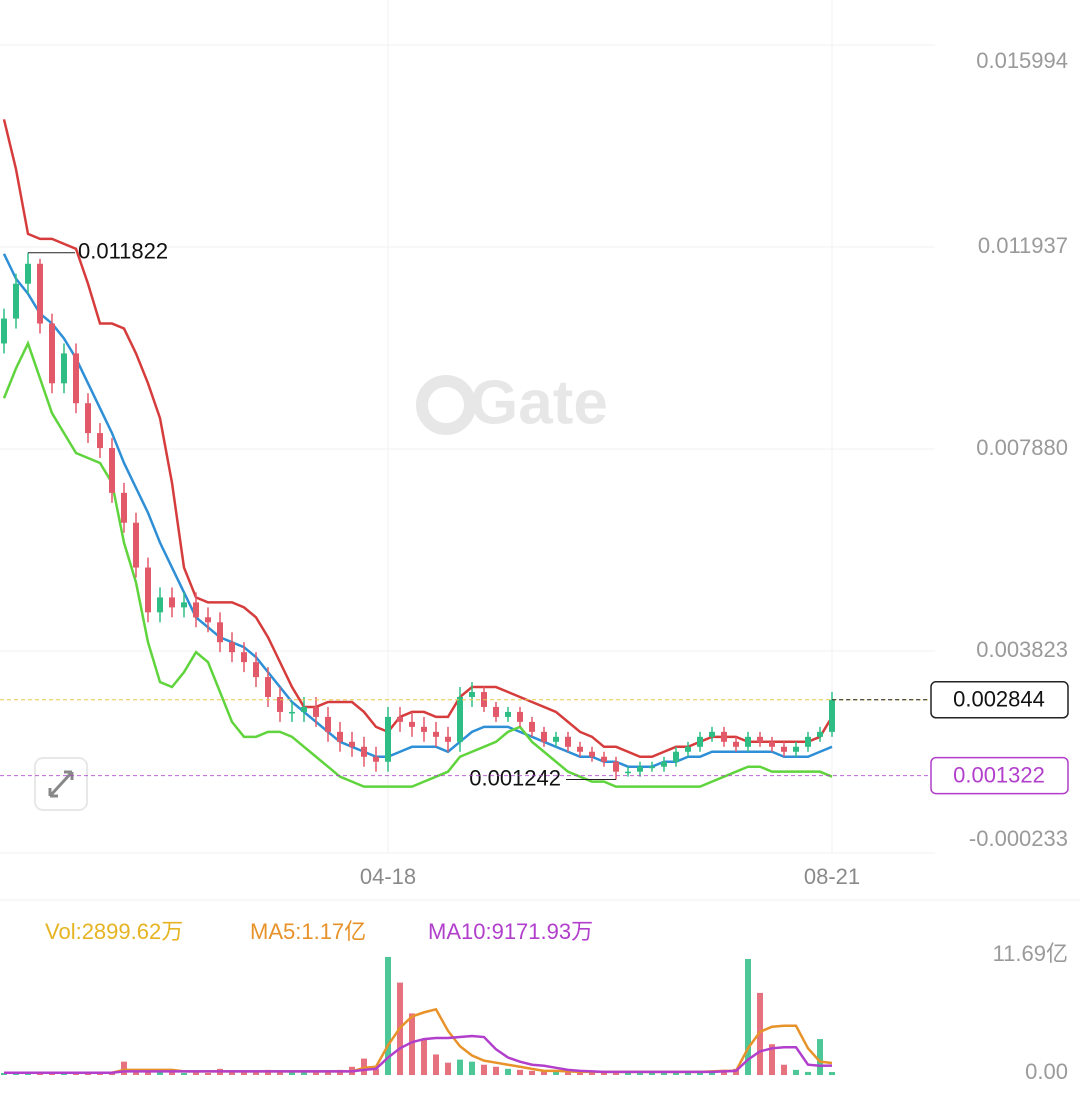  Describe the element at coordinates (515, 777) in the screenshot. I see `low-marker-label: 0.001242` at that location.